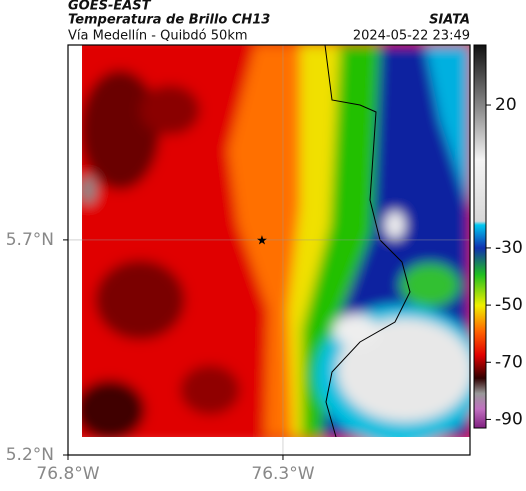 The height and width of the screenshot is (491, 526). What do you see at coordinates (509, 248) in the screenshot?
I see `colorbar-tick-label: -30` at bounding box center [509, 248].